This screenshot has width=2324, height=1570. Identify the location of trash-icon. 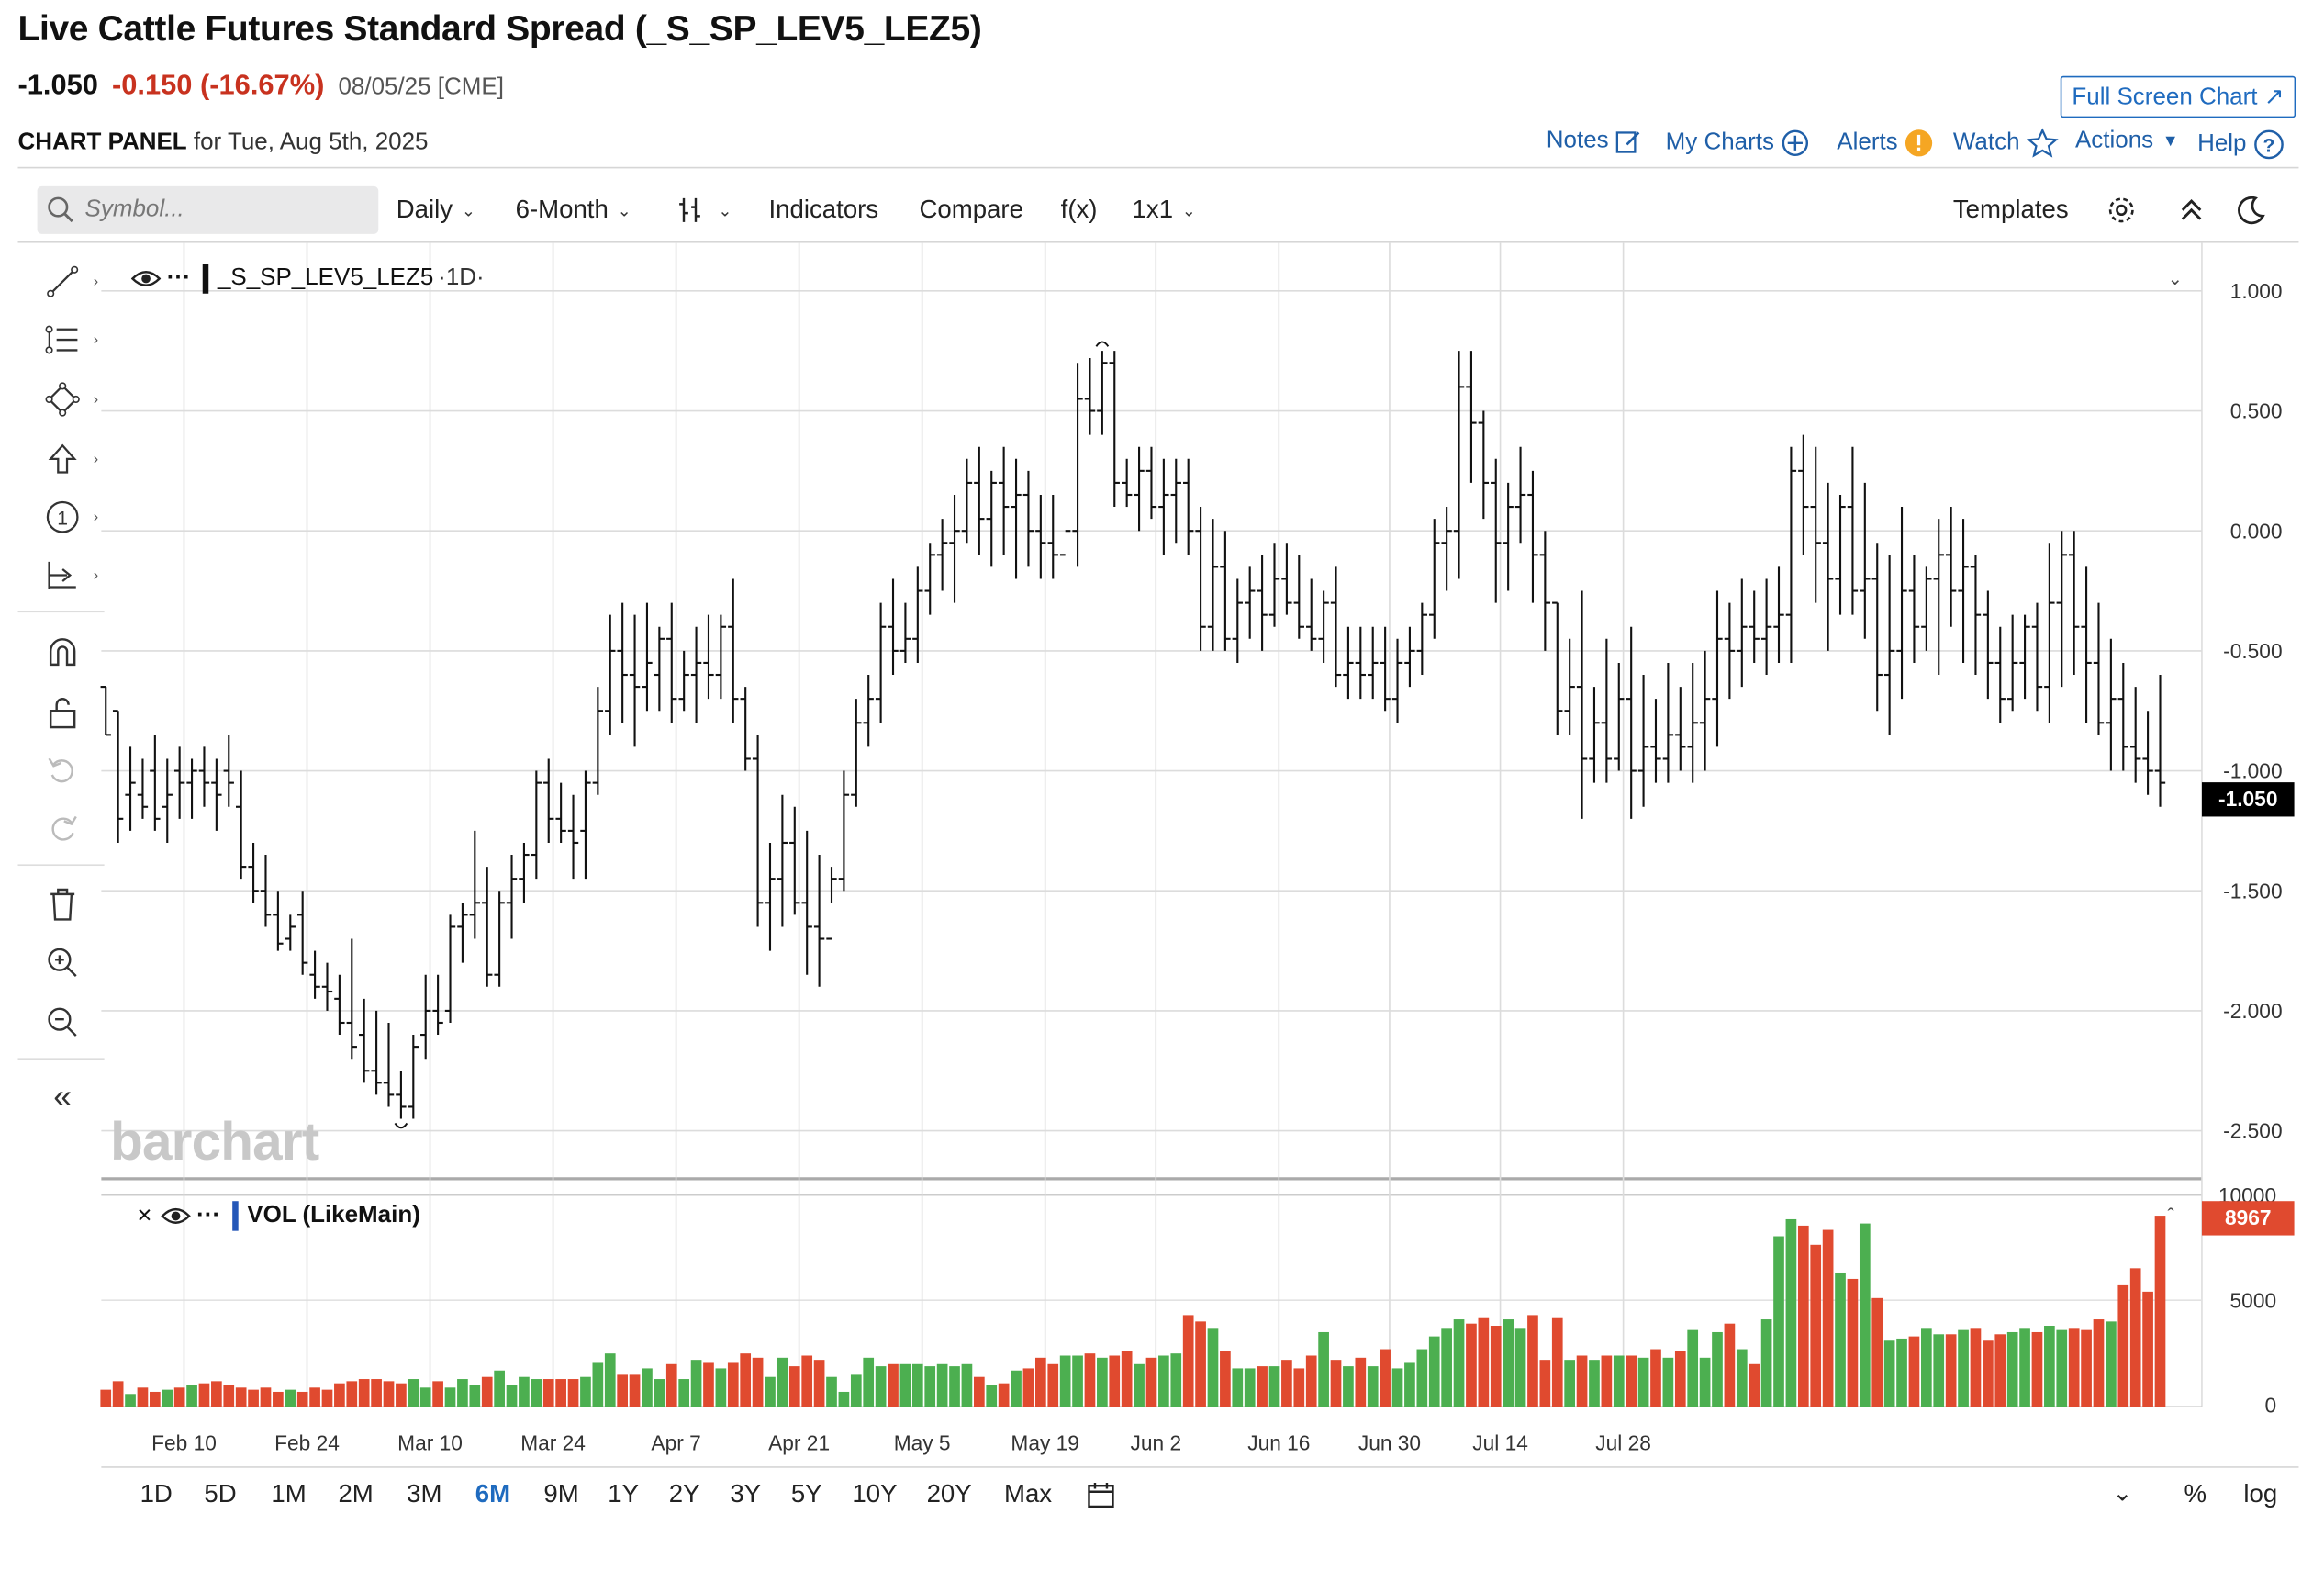
(62, 904).